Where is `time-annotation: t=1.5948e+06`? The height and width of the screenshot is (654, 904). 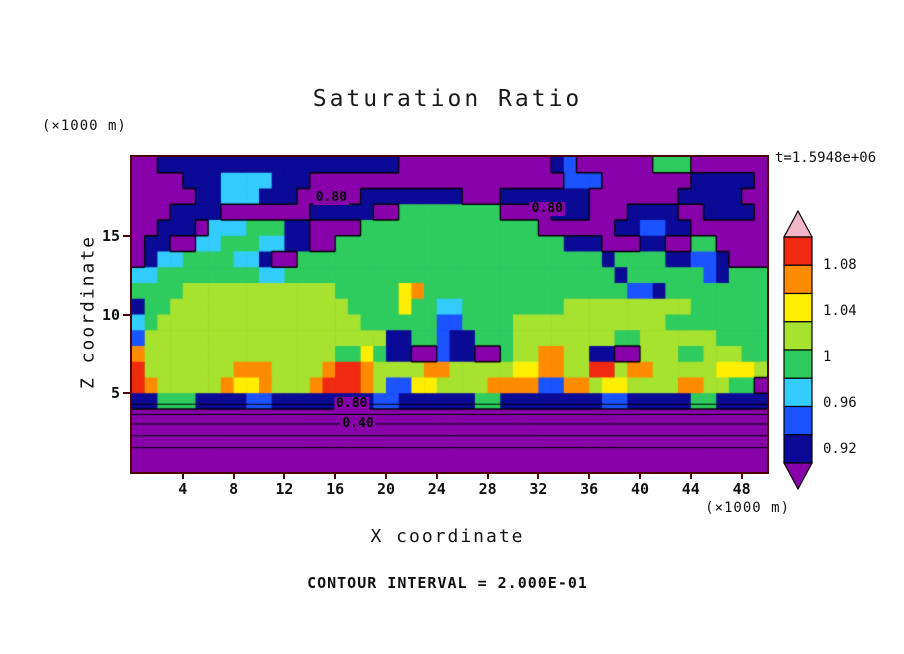
time-annotation: t=1.5948e+06 is located at coordinates (826, 158).